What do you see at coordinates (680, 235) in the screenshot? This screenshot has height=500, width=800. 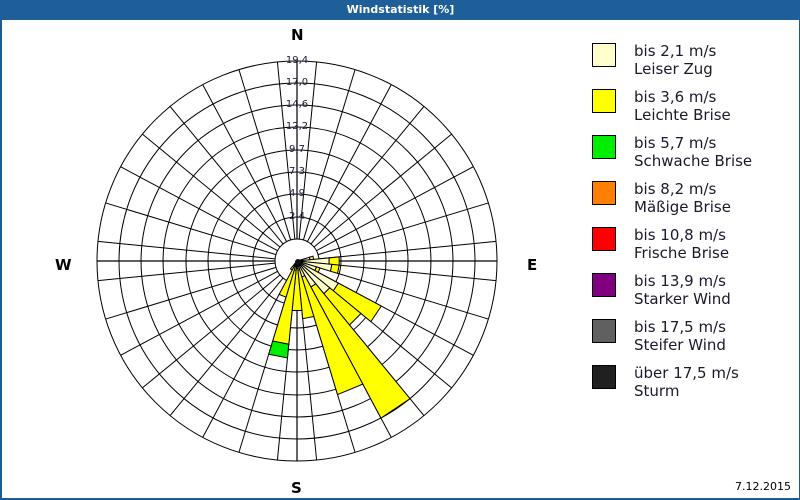 I see `legend-range: bis 10,8 m/s` at bounding box center [680, 235].